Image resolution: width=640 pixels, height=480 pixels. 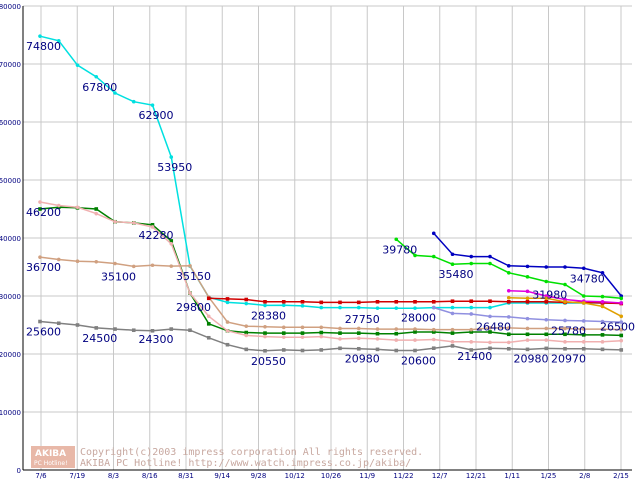 I want to click on data-label: 26500, so click(x=617, y=326).